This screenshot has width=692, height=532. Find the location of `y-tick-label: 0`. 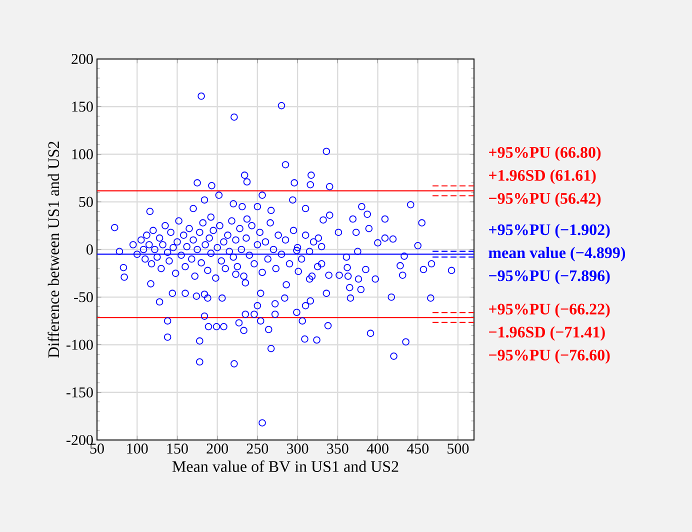

y-tick-label: 0 is located at coordinates (89, 249).